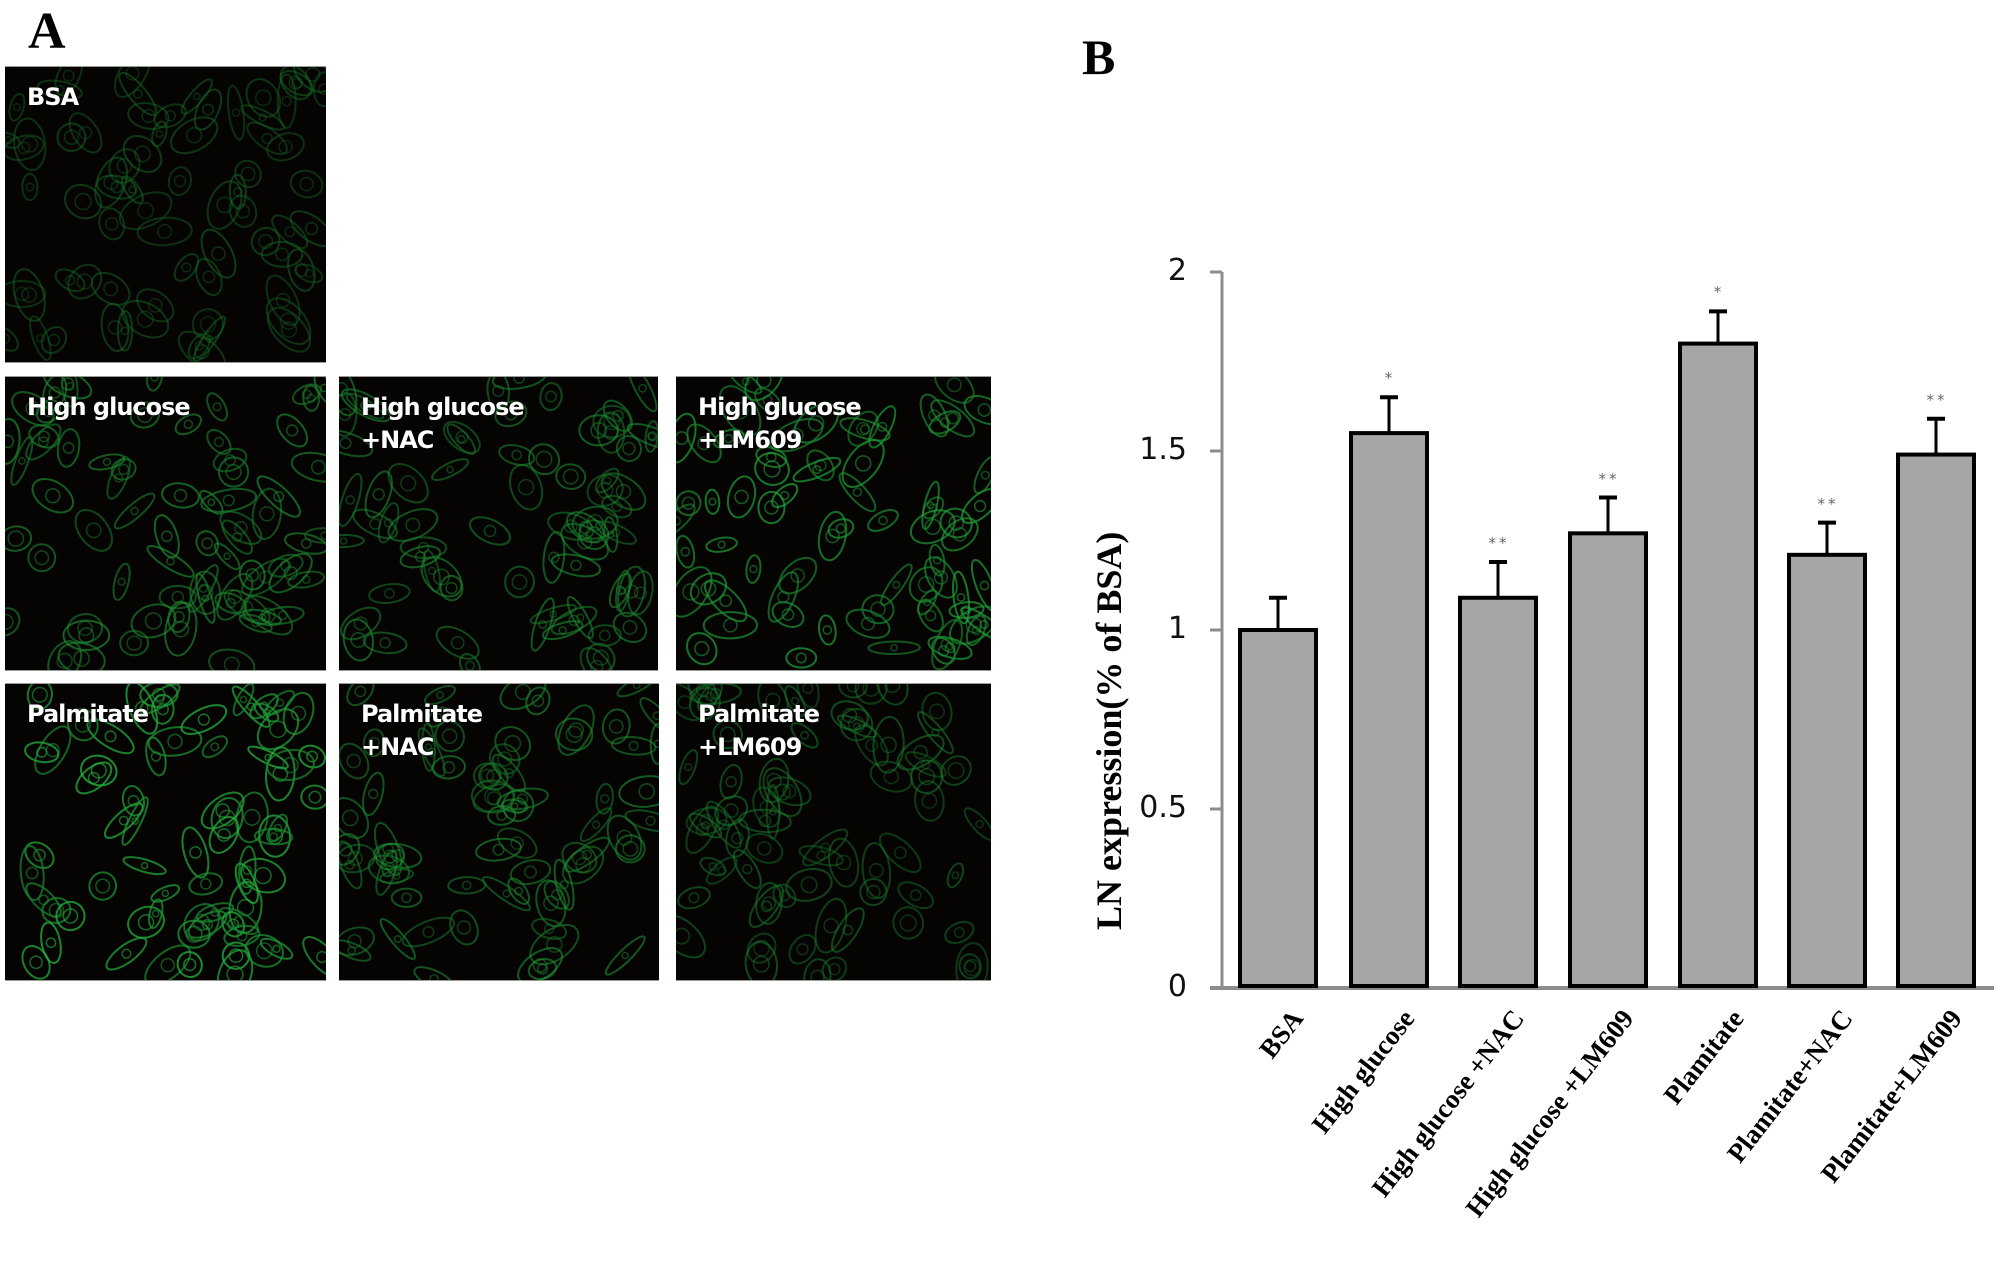 The width and height of the screenshot is (2000, 1270). Describe the element at coordinates (422, 730) in the screenshot. I see `image-label: Palmitate +NAC` at that location.